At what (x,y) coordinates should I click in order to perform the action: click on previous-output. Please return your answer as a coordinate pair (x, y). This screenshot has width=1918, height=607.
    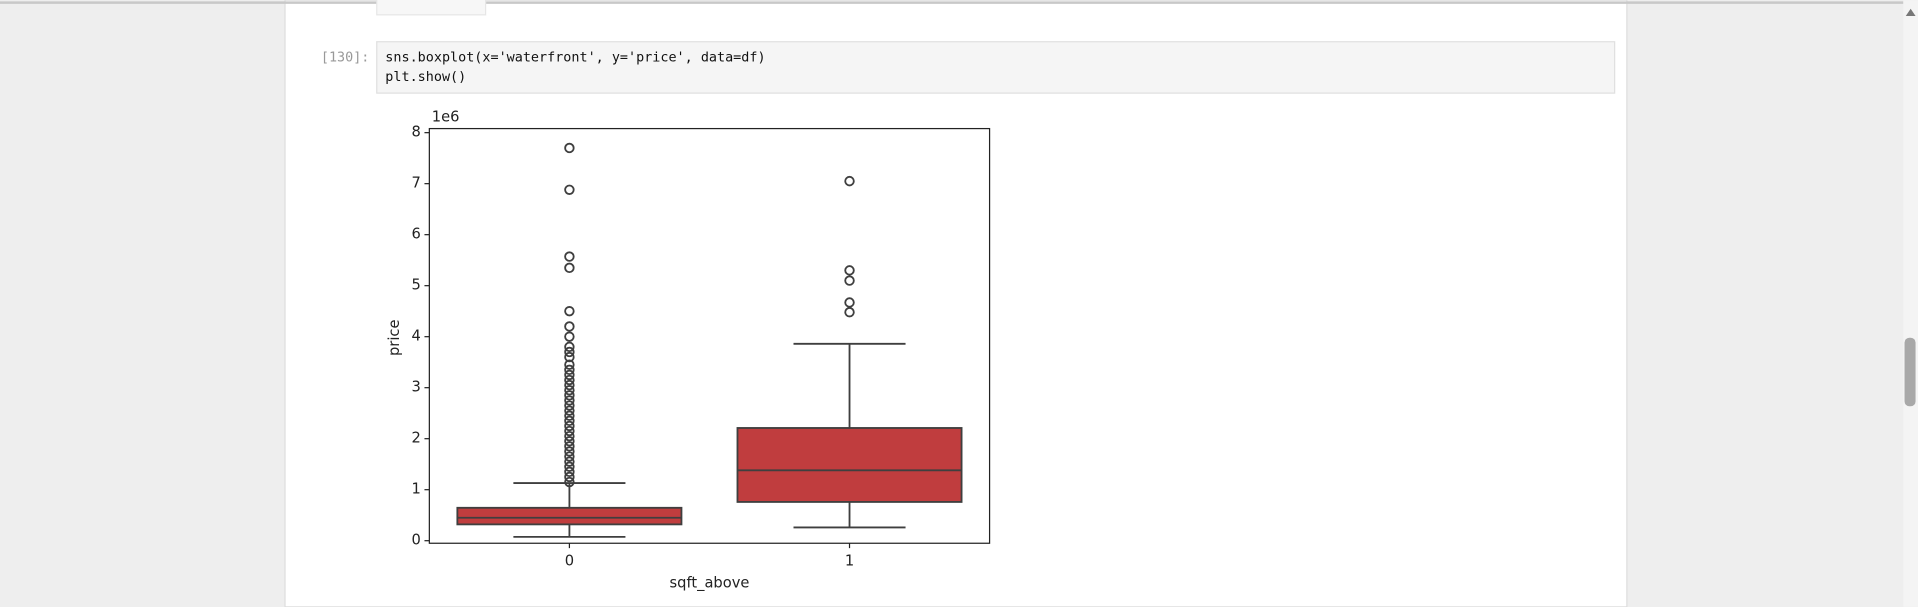
    Looking at the image, I should click on (431, 8).